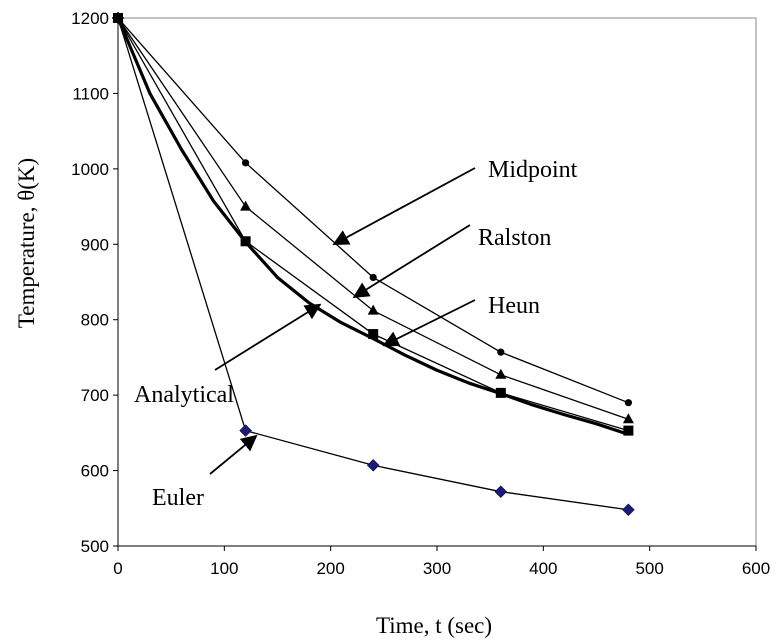 The image size is (778, 643). I want to click on ralston-arrow, so click(411, 261).